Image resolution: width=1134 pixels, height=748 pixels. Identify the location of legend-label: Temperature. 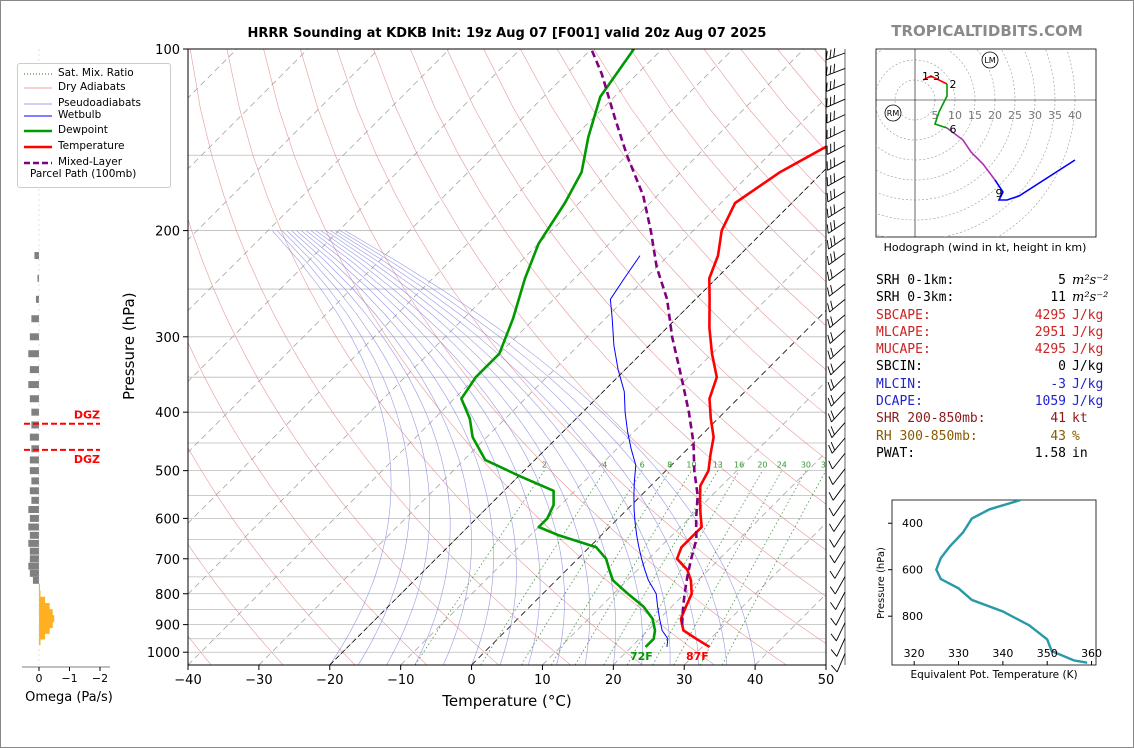
(91, 146).